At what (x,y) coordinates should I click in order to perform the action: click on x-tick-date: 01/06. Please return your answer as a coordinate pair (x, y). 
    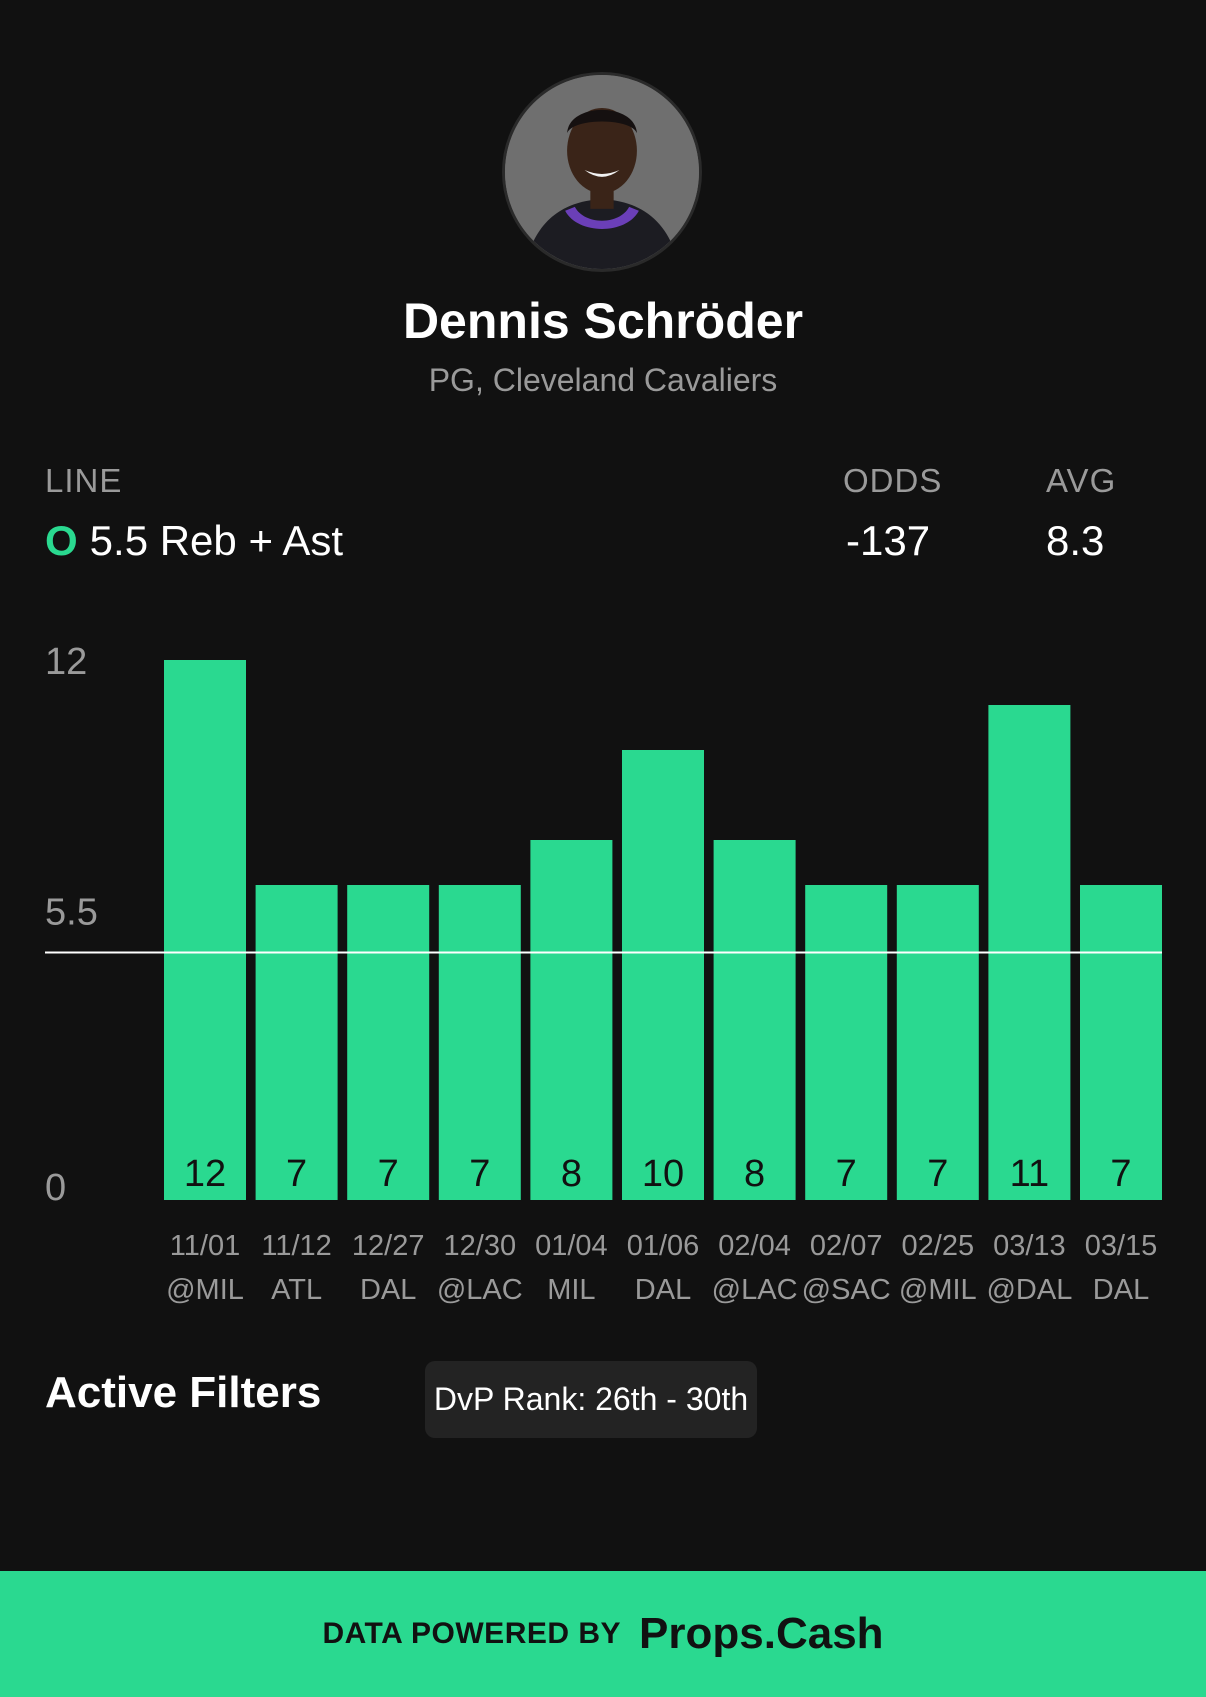
    Looking at the image, I should click on (663, 1246).